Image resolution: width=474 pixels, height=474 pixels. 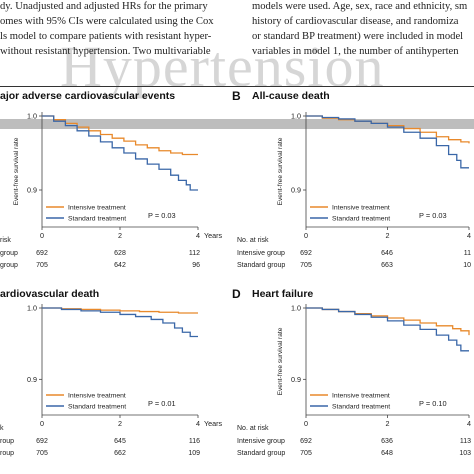 What do you see at coordinates (433, 403) in the screenshot?
I see `p-value: P = 0.10` at bounding box center [433, 403].